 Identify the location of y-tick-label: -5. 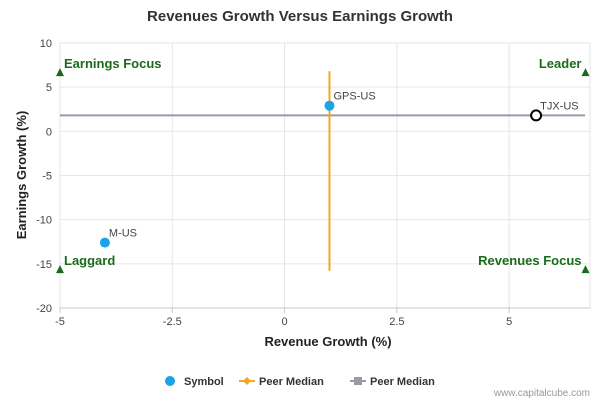
(47, 177).